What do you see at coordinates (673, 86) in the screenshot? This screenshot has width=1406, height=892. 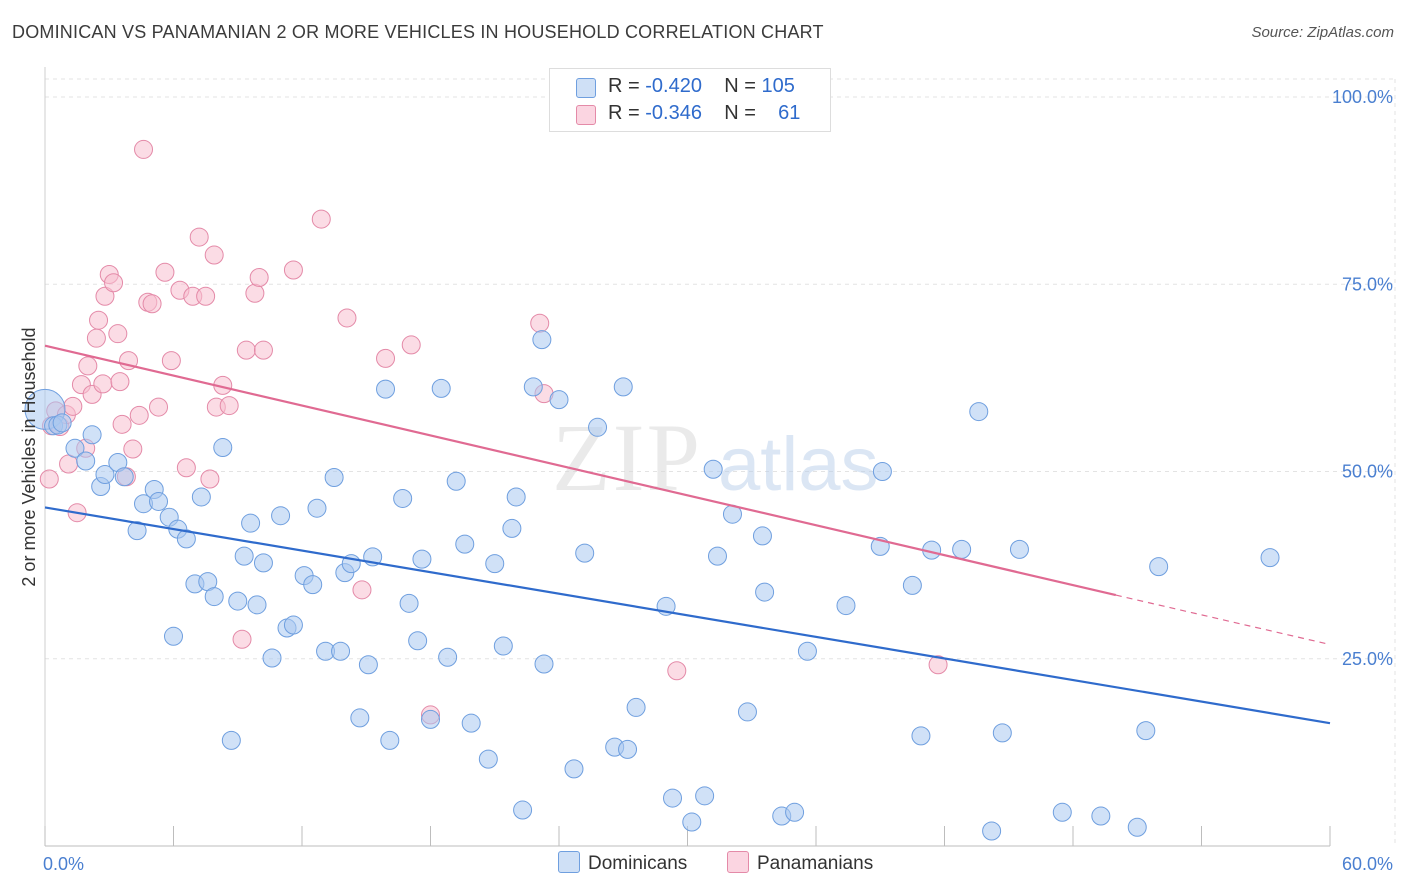 I see `legend-r-value: -0.420` at bounding box center [673, 86].